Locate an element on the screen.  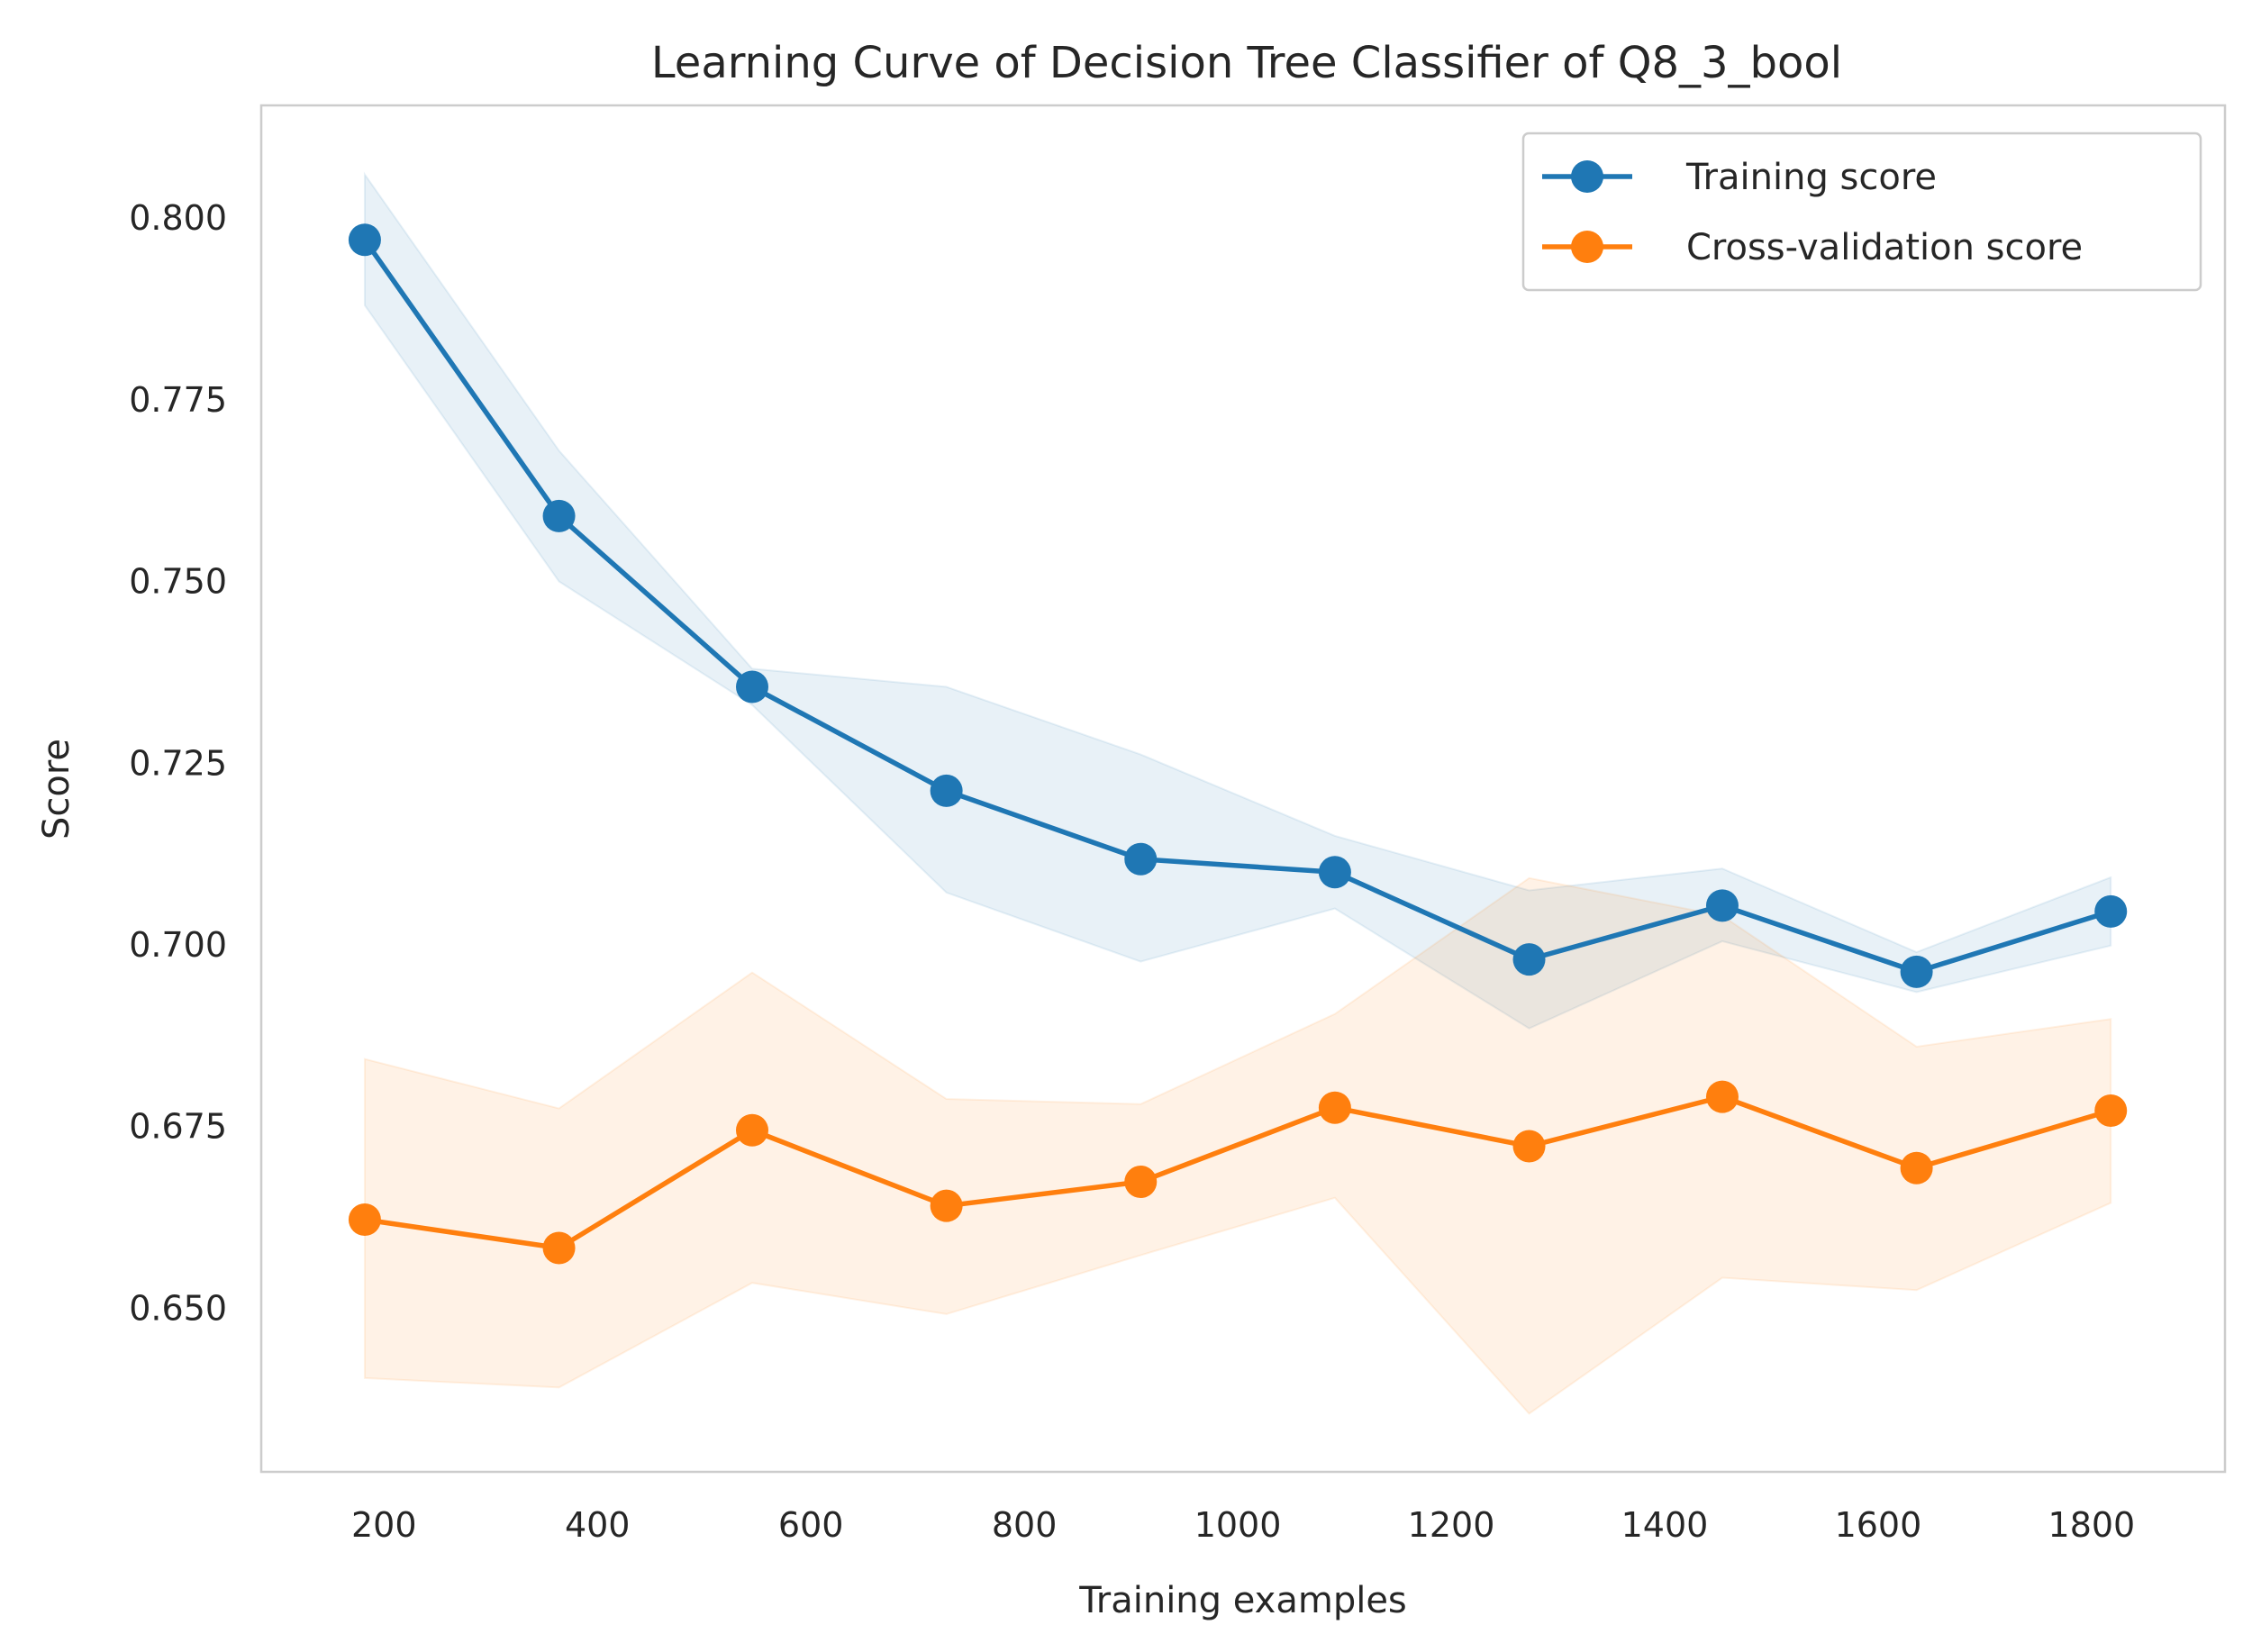
x-tick-label: 1400 is located at coordinates (1665, 1525).